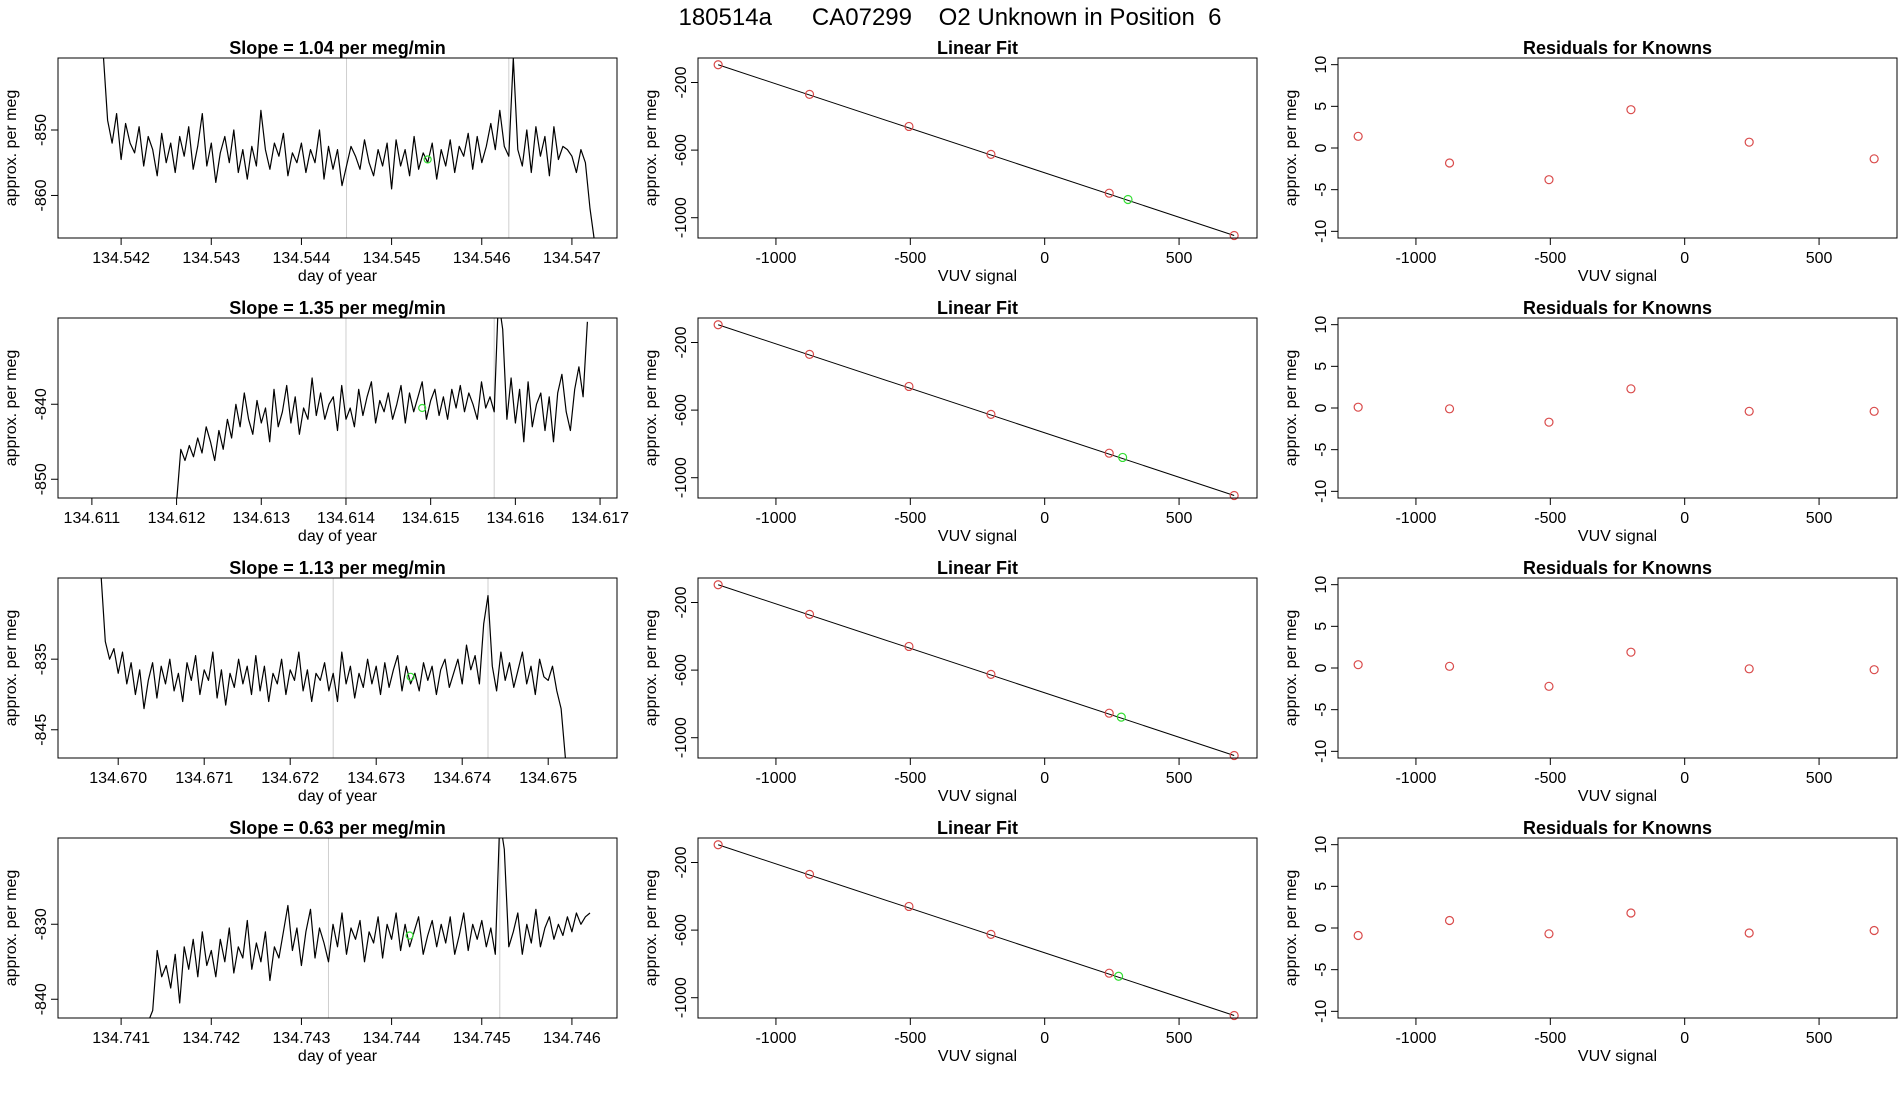 Image resolution: width=1900 pixels, height=1100 pixels. Describe the element at coordinates (1617, 828) in the screenshot. I see `res4-title: Residuals for Knowns` at that location.